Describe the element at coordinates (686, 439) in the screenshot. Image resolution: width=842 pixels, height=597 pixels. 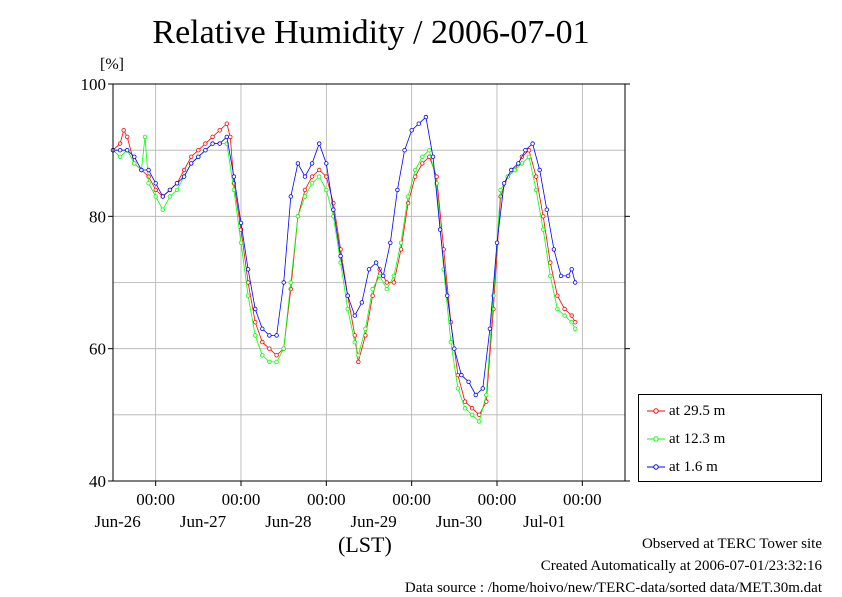
I see `legend-item-12-3m: at 12.3 m` at that location.